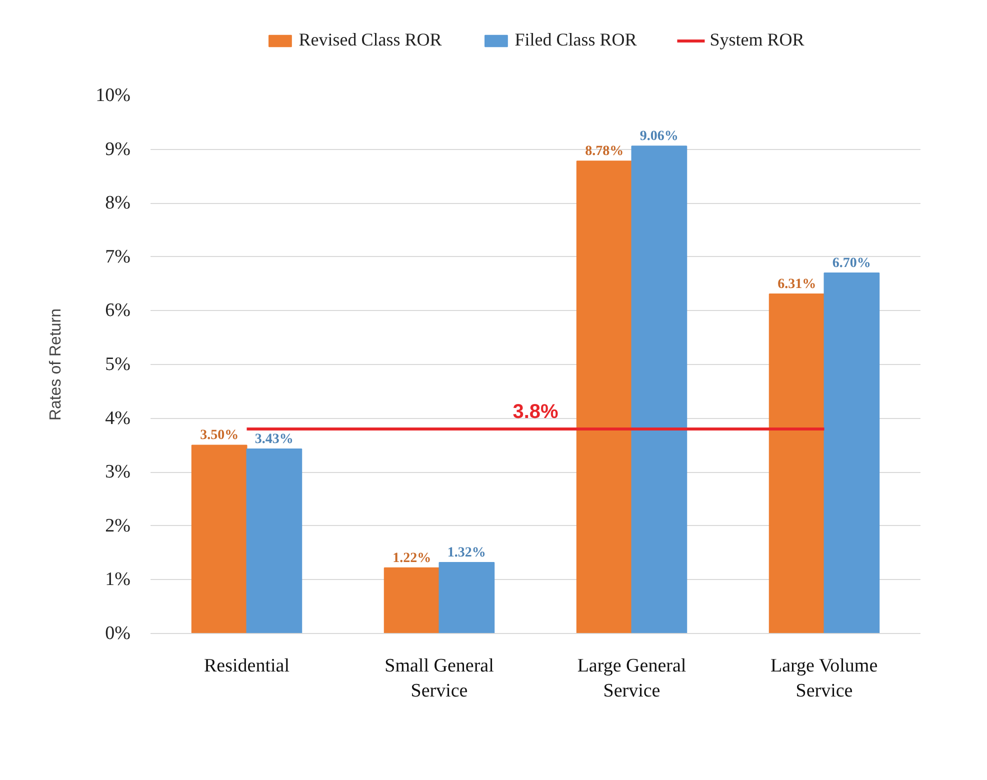 The image size is (987, 780). What do you see at coordinates (604, 152) in the screenshot?
I see `data-label: 8.78%` at bounding box center [604, 152].